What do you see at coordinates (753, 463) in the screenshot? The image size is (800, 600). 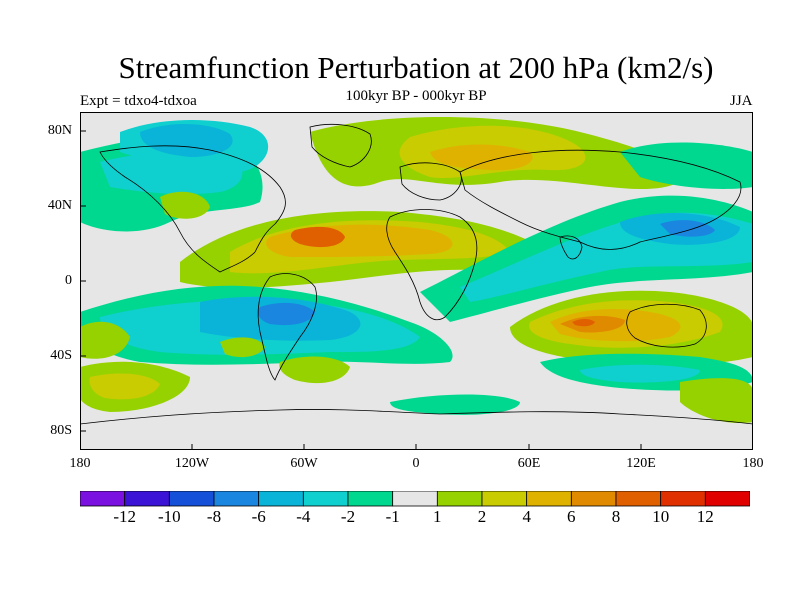 I see `lon-label-180e: 180` at bounding box center [753, 463].